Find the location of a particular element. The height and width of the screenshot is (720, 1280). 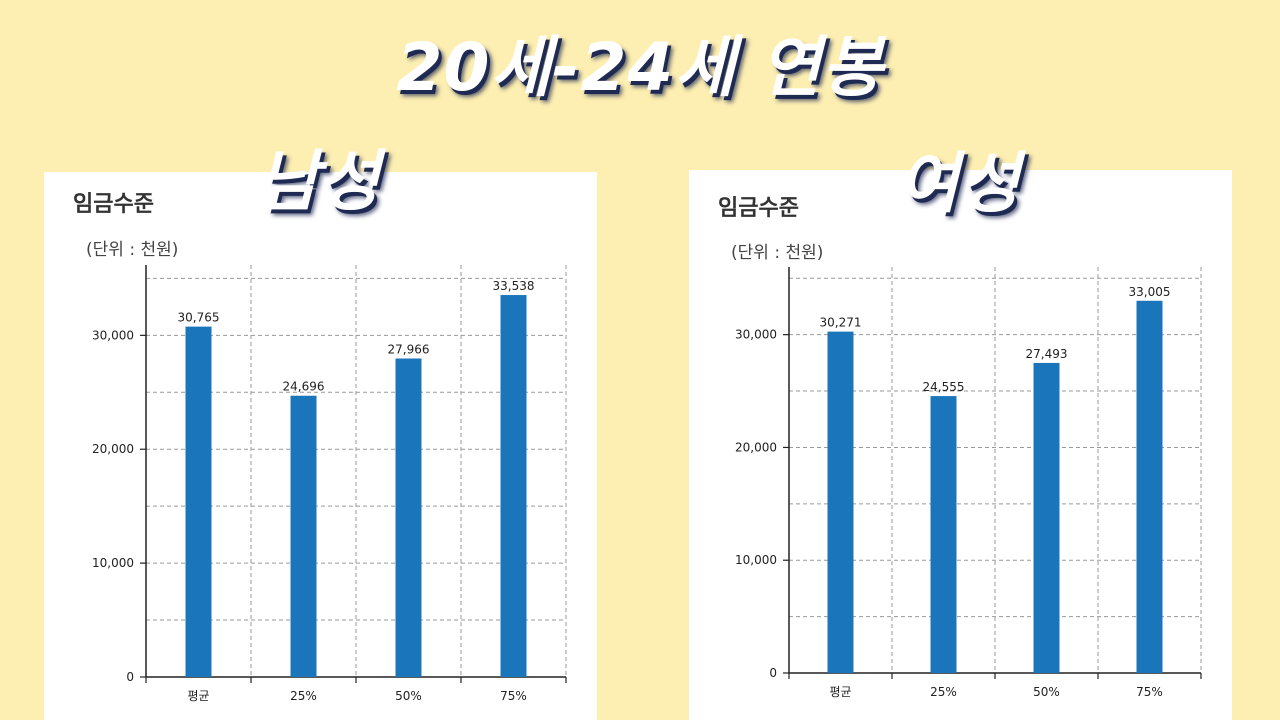

data-label: 30,271 is located at coordinates (841, 323).